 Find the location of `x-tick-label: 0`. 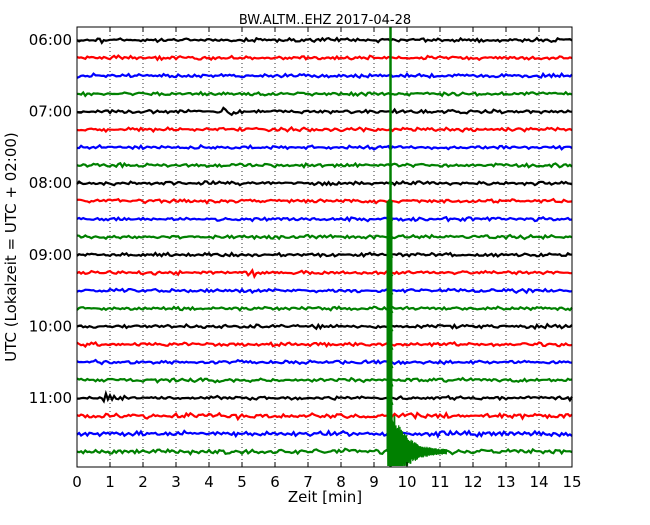

x-tick-label: 0 is located at coordinates (77, 482).